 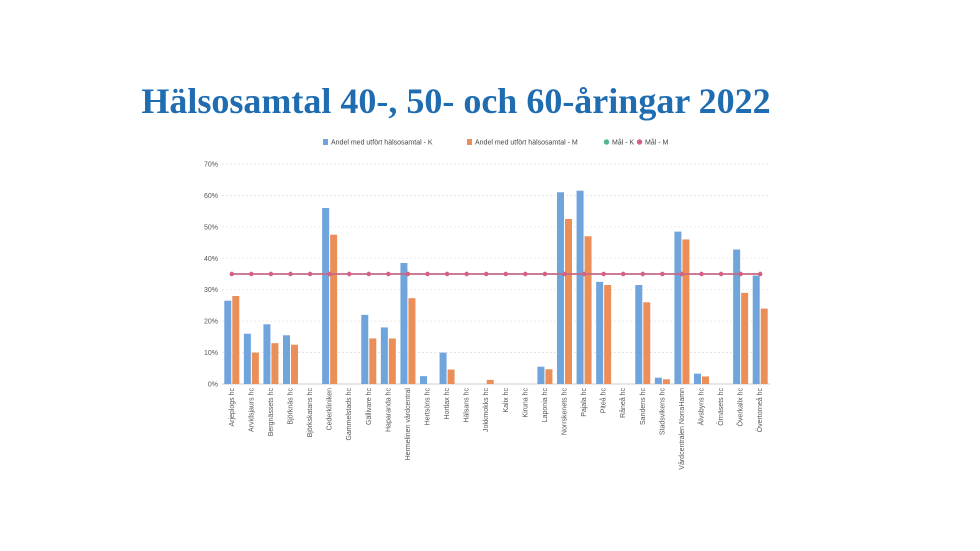 What do you see at coordinates (525, 403) in the screenshot?
I see `x-tick-label: Kiruna hc` at bounding box center [525, 403].